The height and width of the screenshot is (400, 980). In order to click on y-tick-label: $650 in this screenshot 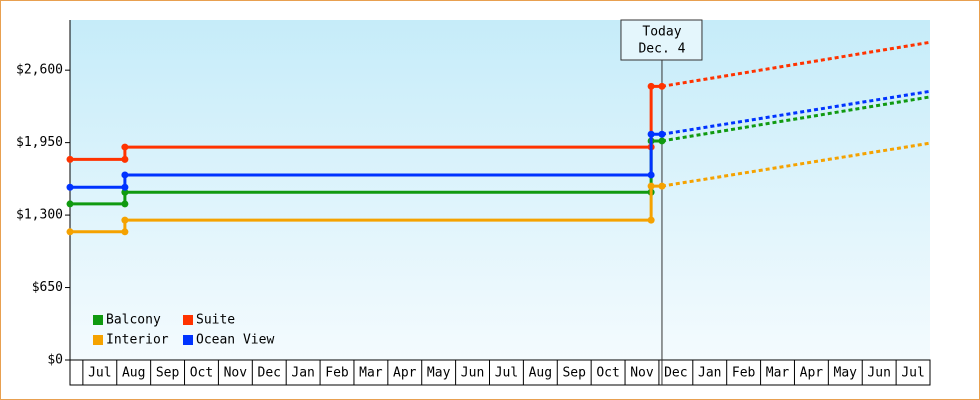, I will do `click(47, 287)`.